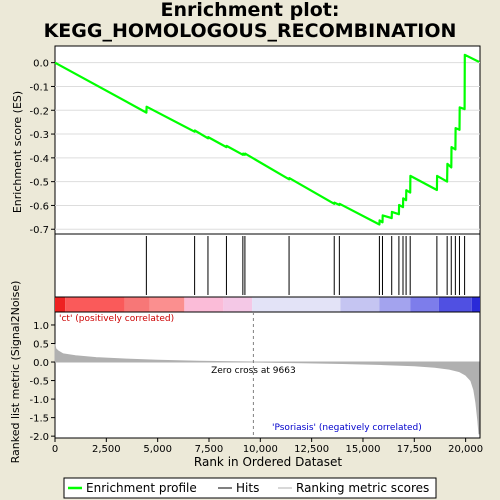 This screenshot has width=500, height=500. I want to click on legend-hits-label: Hits, so click(247, 488).